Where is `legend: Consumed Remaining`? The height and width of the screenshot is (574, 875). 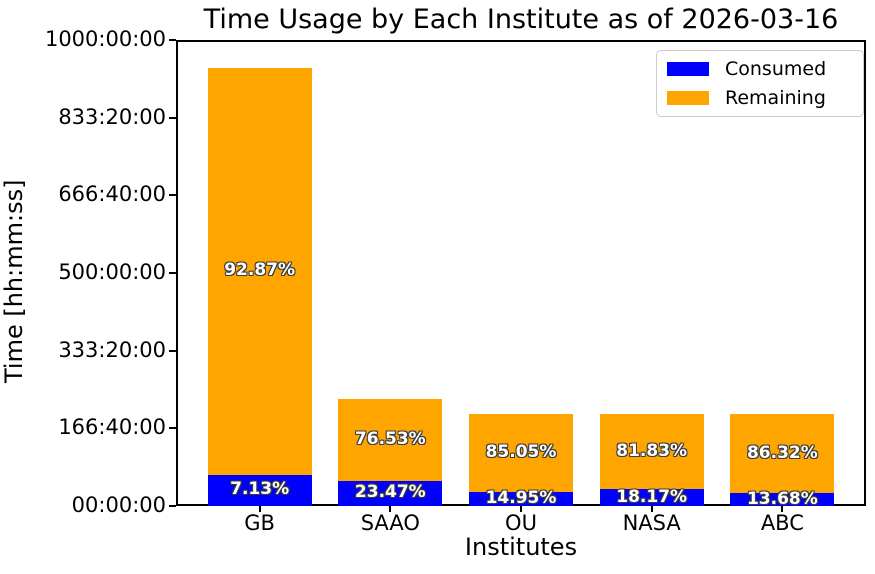 legend: Consumed Remaining is located at coordinates (760, 83).